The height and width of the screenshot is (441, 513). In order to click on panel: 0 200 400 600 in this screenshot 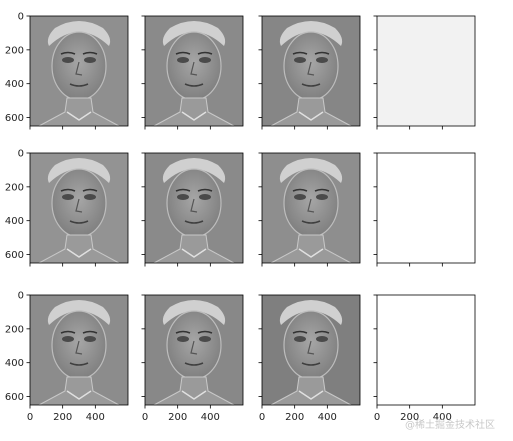, I will do `click(67, 71)`.